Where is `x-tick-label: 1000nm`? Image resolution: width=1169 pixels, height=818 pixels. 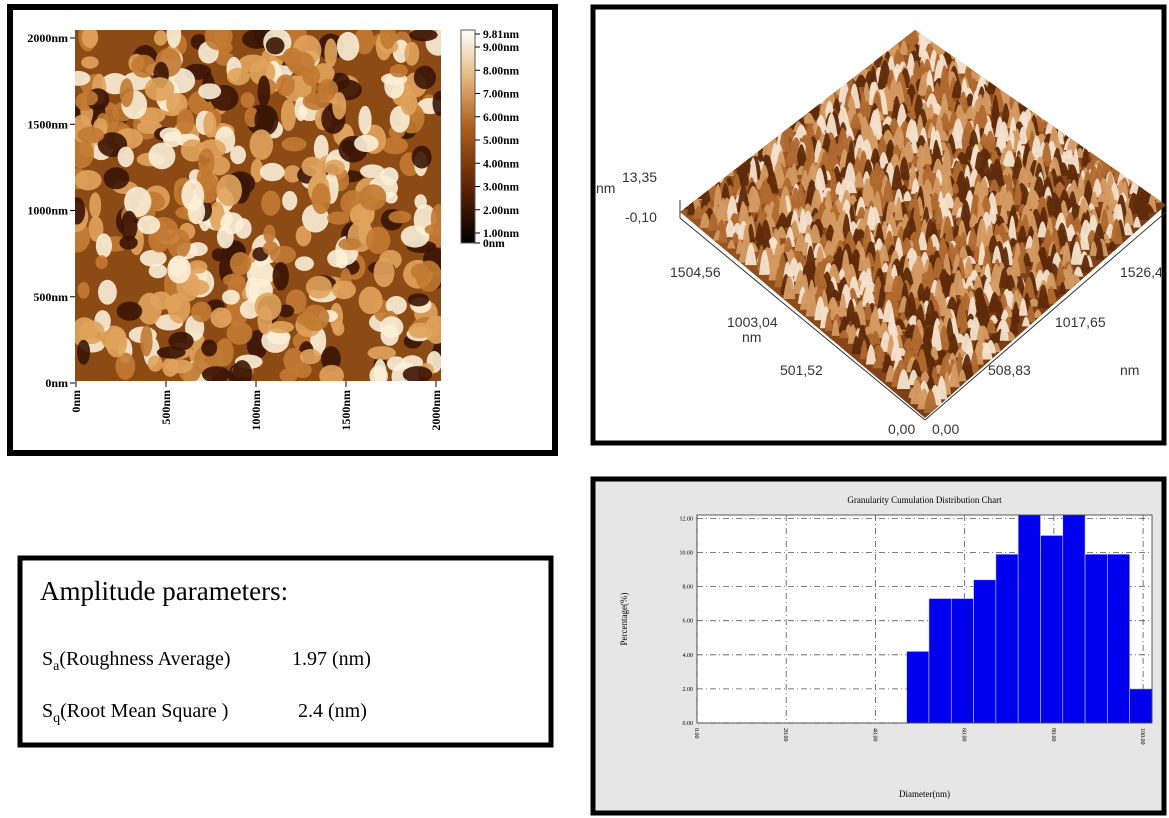 x-tick-label: 1000nm is located at coordinates (256, 410).